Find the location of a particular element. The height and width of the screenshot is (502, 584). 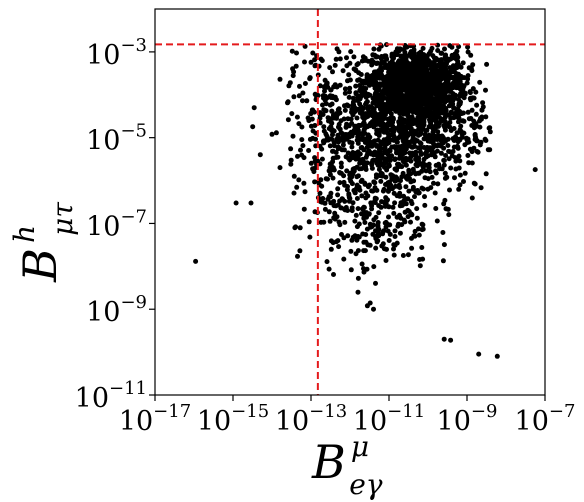

y-axis-label-sup: h is located at coordinates (24, 234).